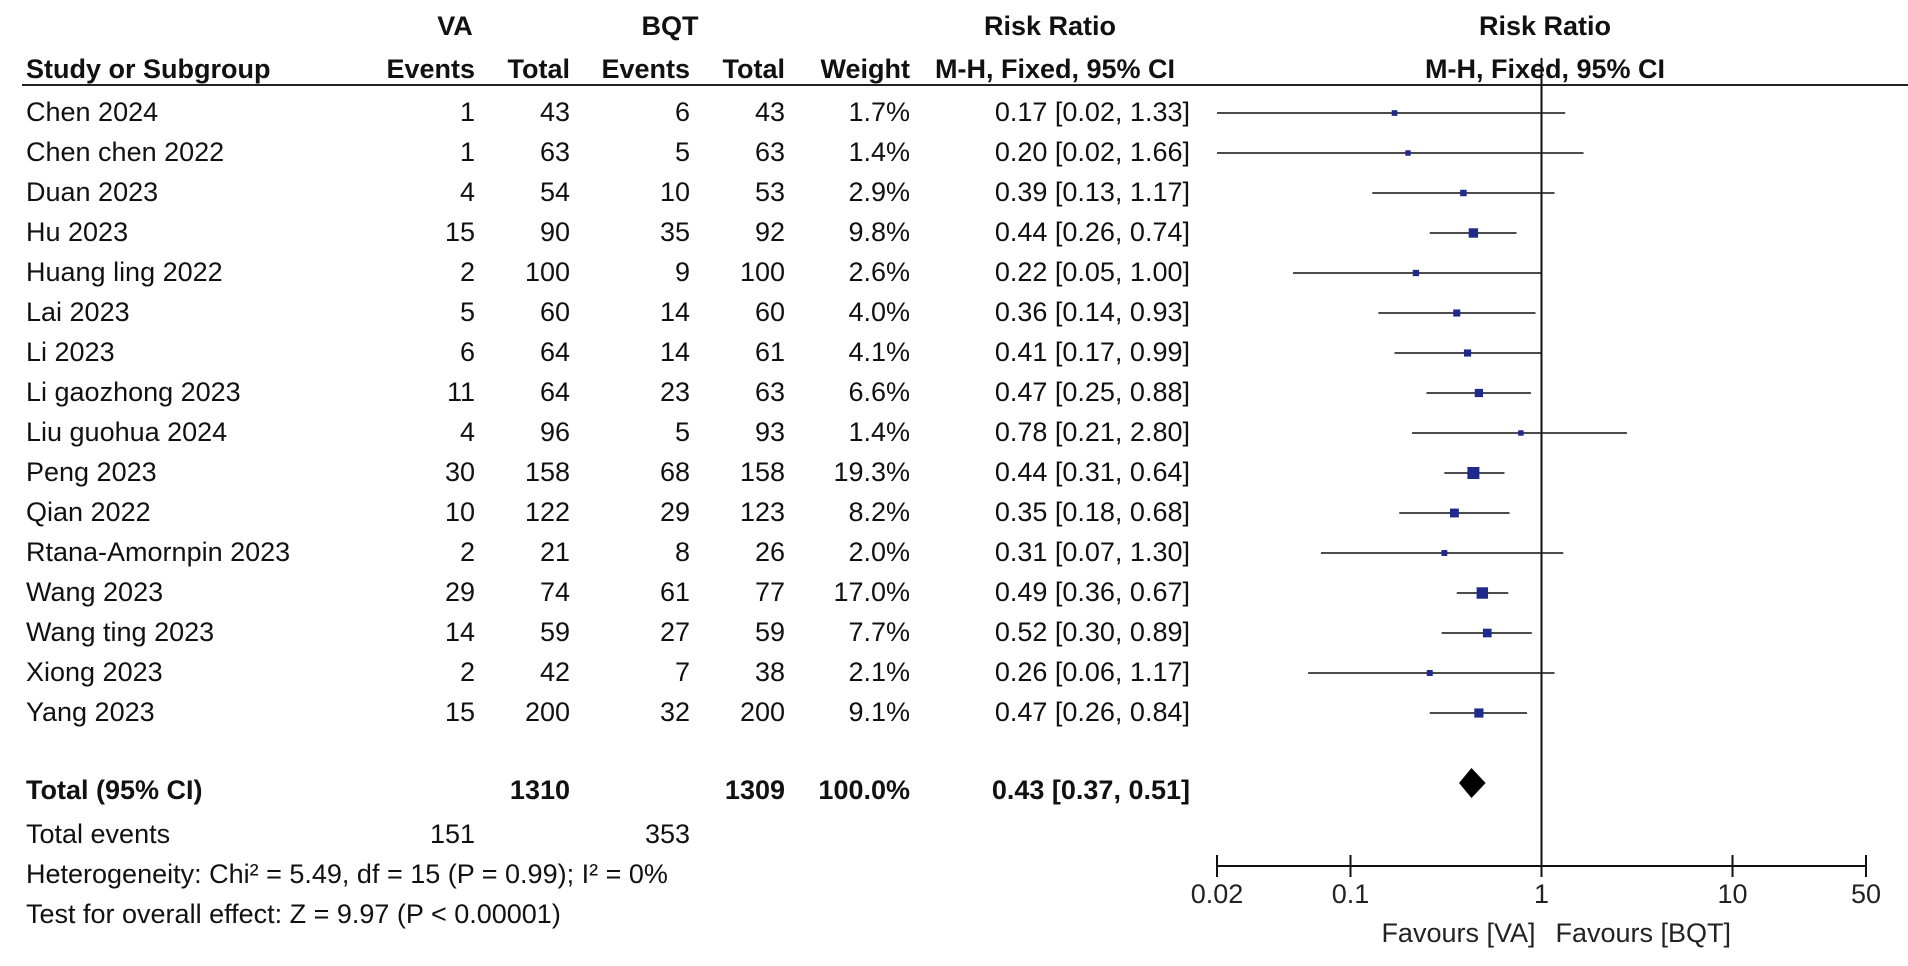 This screenshot has width=1908, height=966. I want to click on total-ci: 0.43 [0.37, 0.51], so click(1090, 790).